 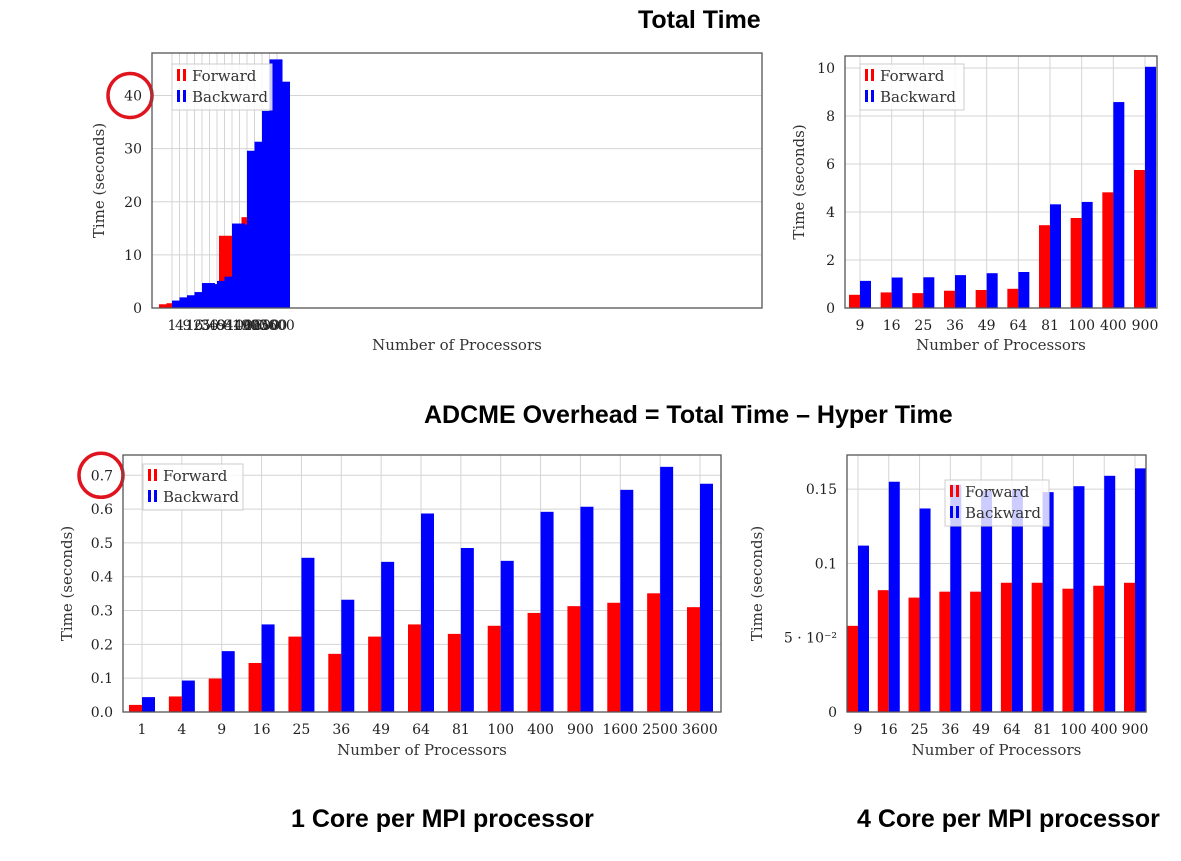 What do you see at coordinates (830, 261) in the screenshot?
I see `y-tick-label: 2` at bounding box center [830, 261].